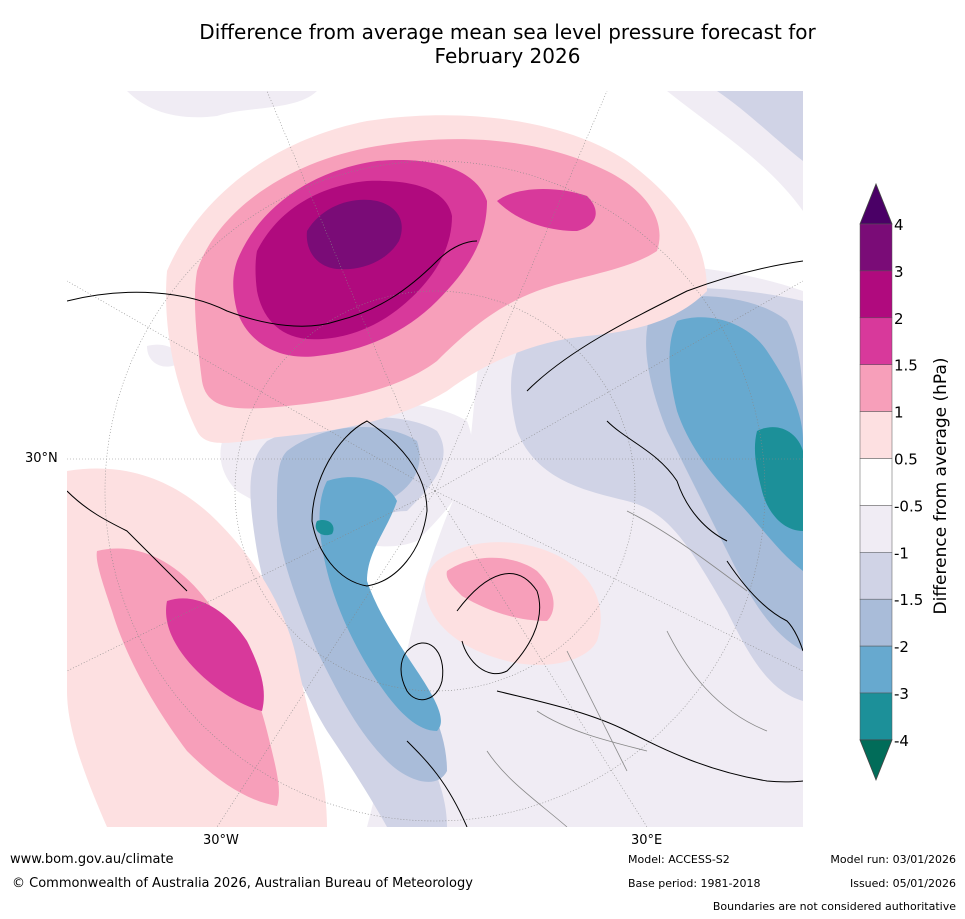 The height and width of the screenshot is (919, 965). I want to click on colorbar-tick-label: 4, so click(899, 225).